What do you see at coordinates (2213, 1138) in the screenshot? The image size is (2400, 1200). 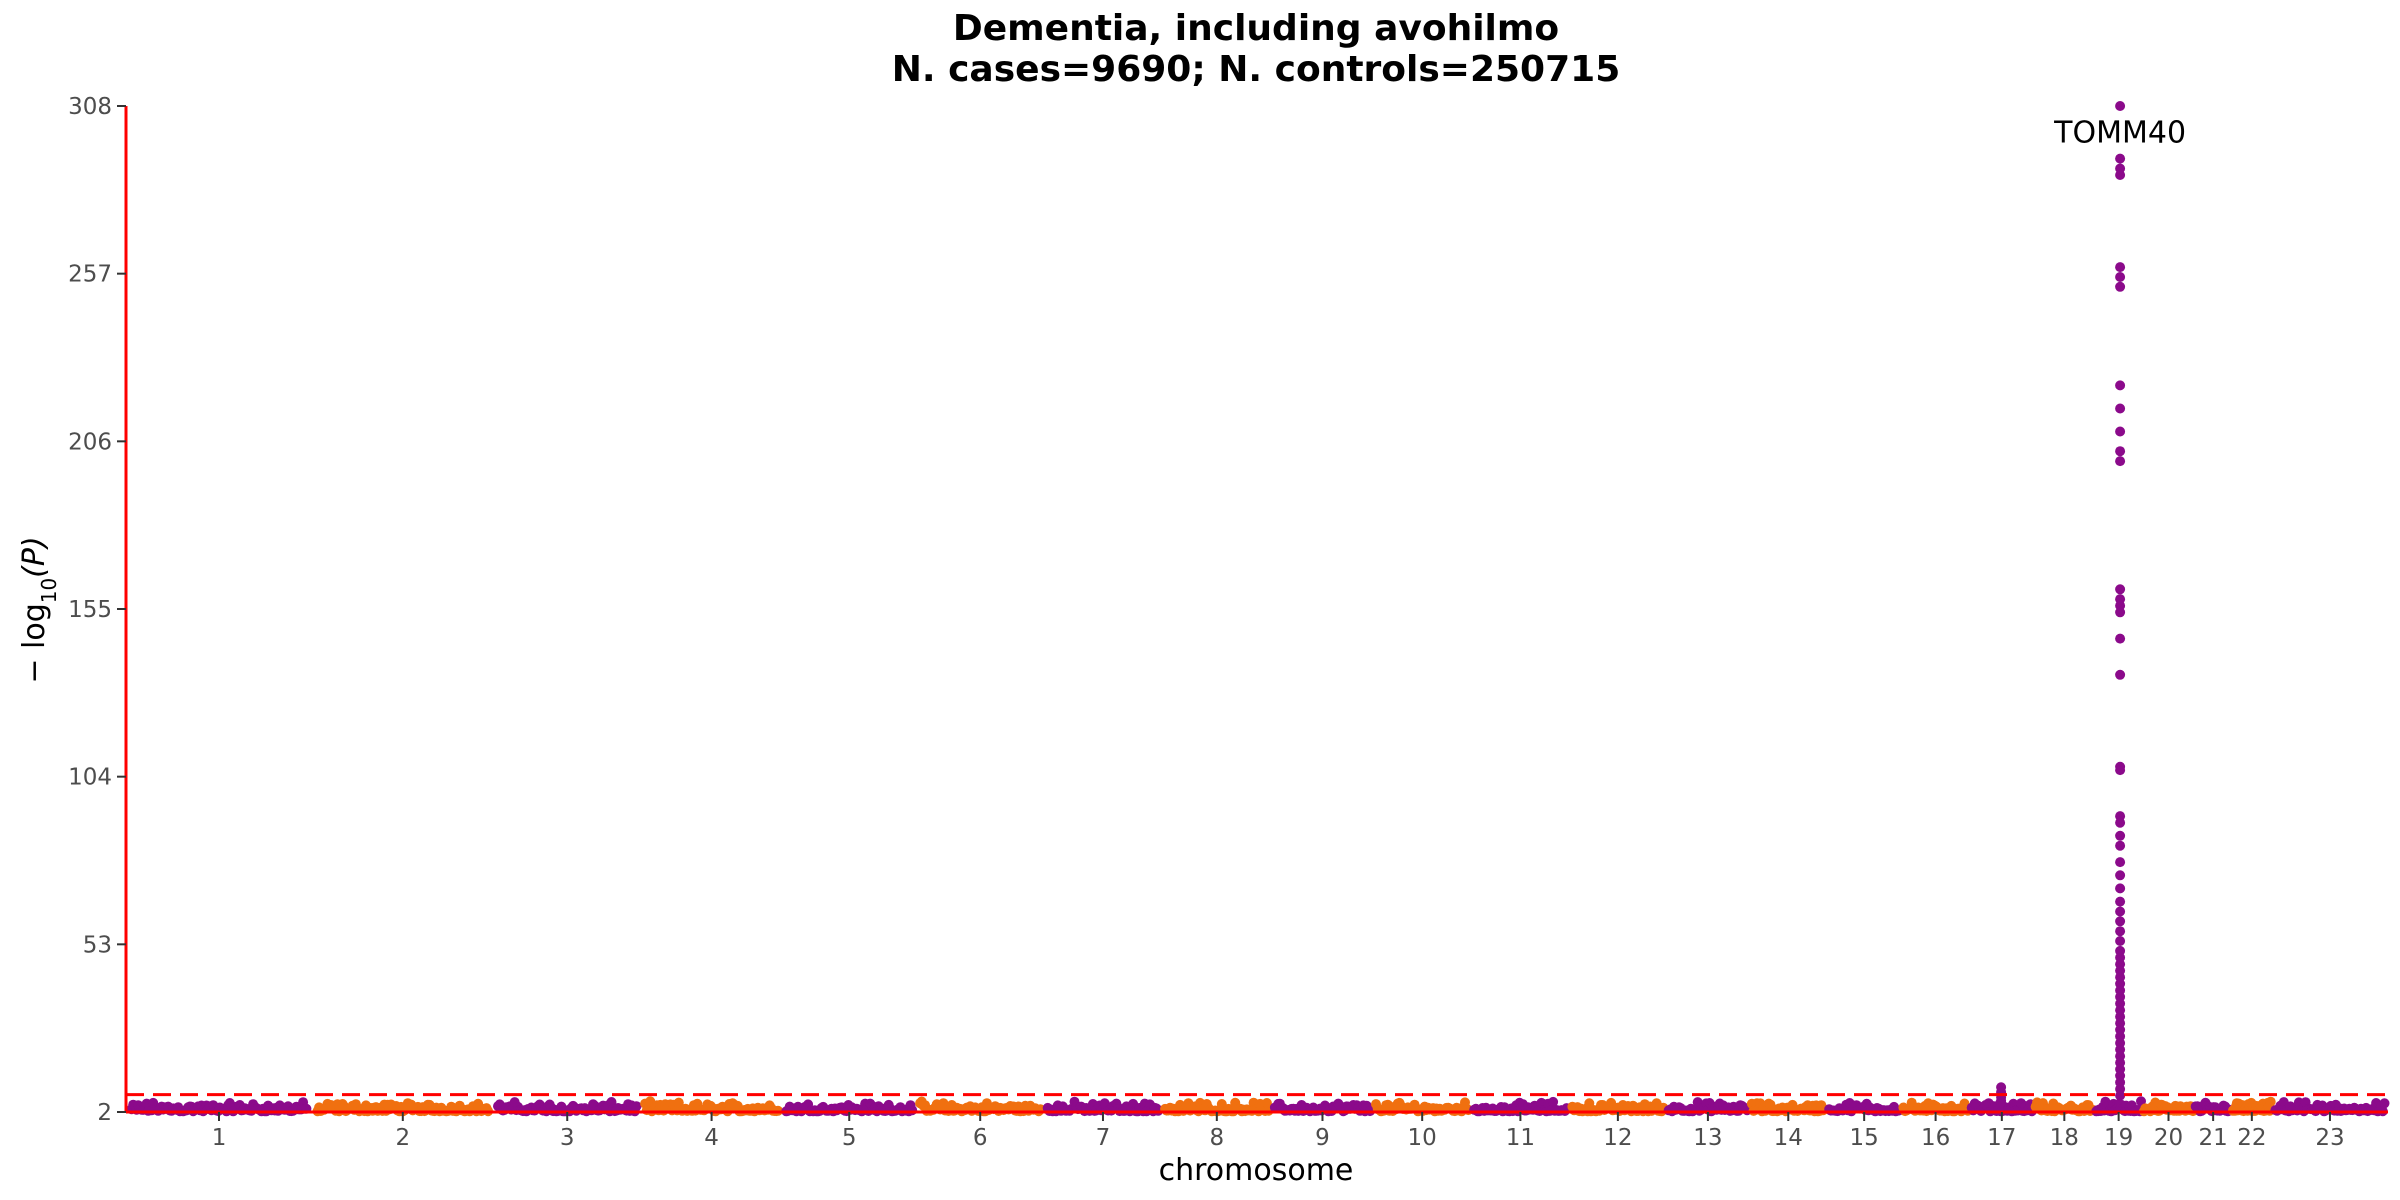 I see `x-tick-label: 21` at bounding box center [2213, 1138].